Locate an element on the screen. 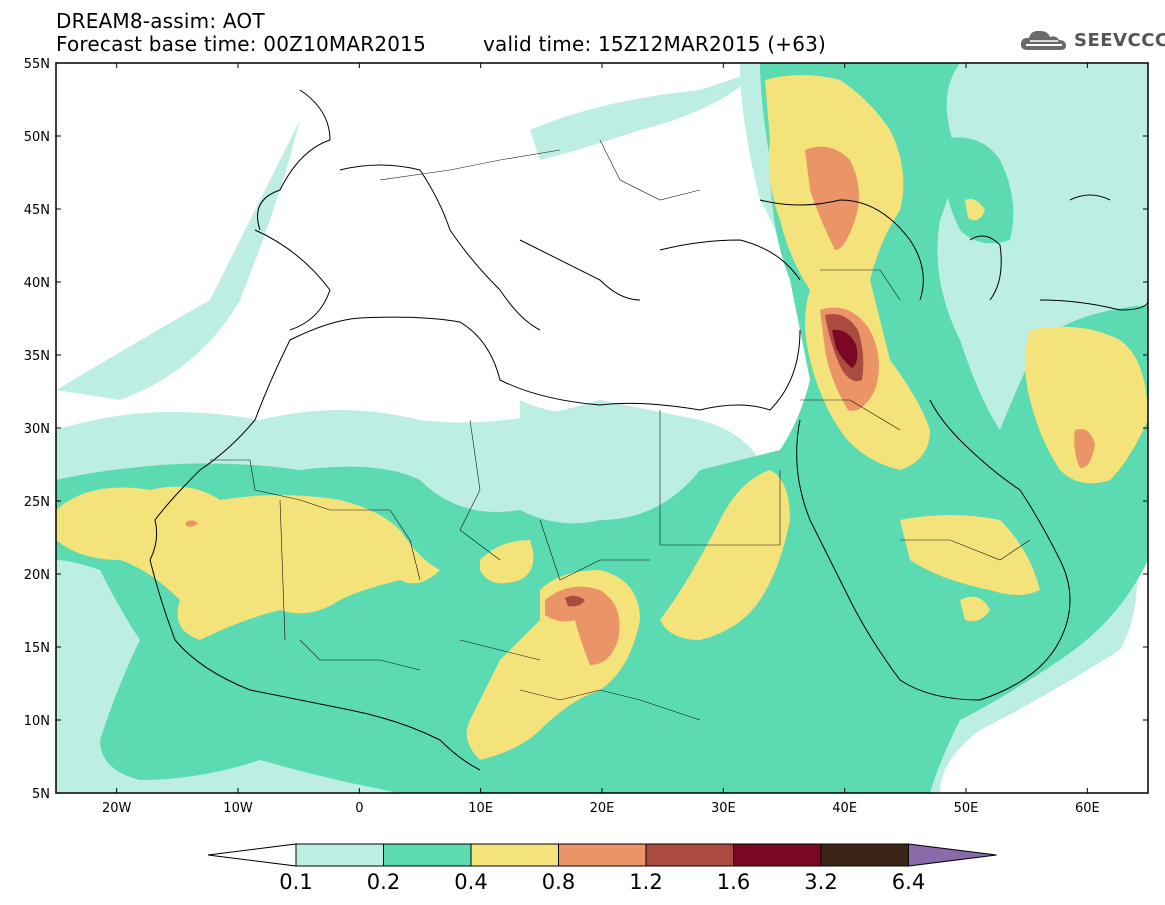  map-title: DREAM8-assim: AOT is located at coordinates (160, 21).